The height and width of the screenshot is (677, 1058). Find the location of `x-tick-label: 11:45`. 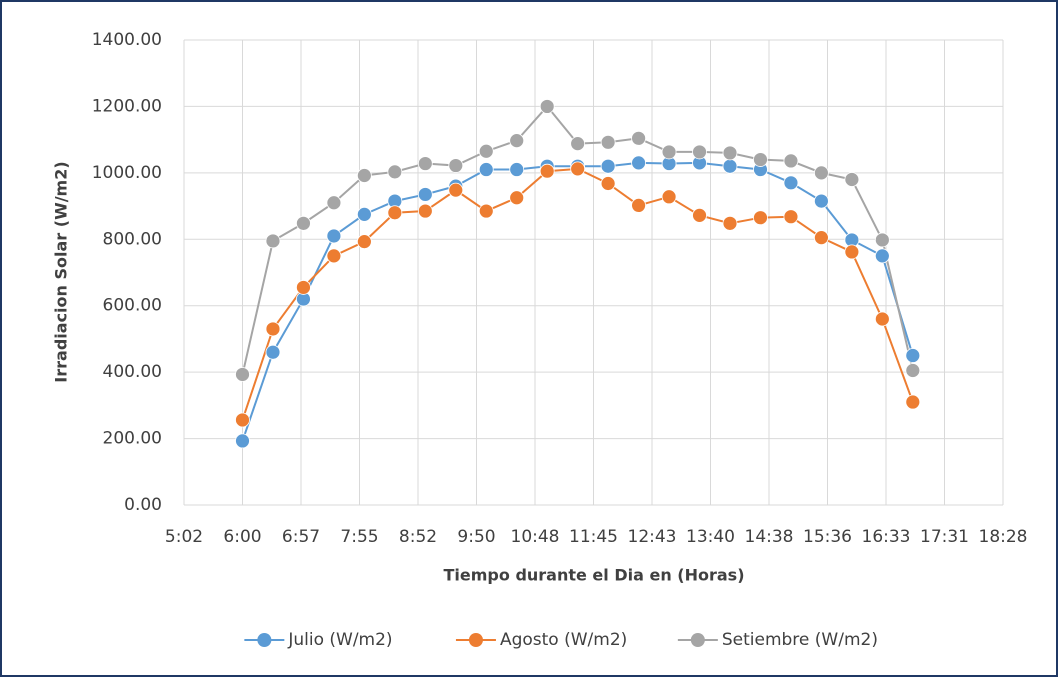

x-tick-label: 11:45 is located at coordinates (593, 537).